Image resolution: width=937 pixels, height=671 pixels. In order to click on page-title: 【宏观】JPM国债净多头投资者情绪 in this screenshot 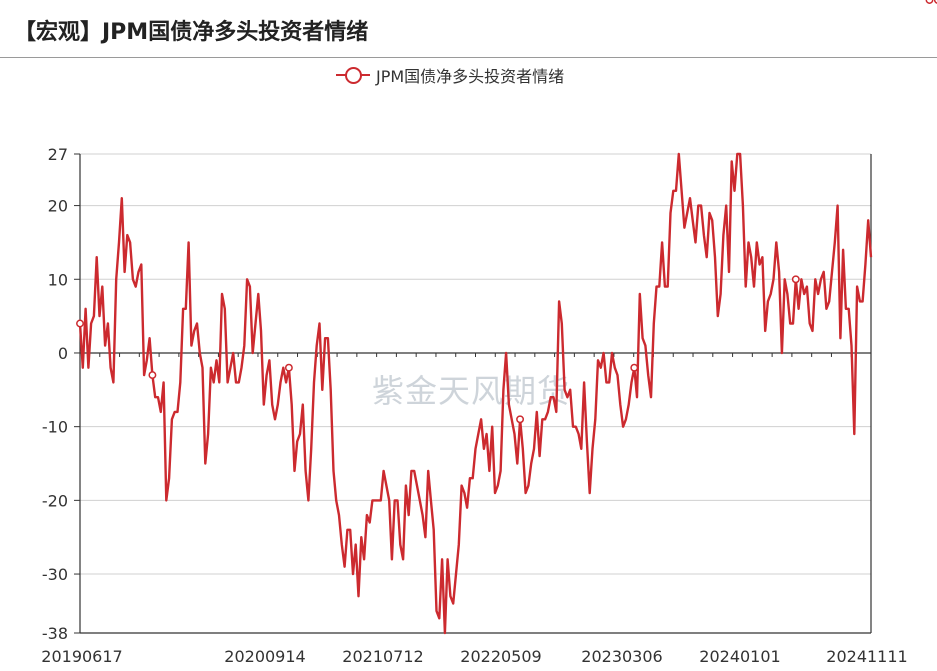, I will do `click(191, 32)`.